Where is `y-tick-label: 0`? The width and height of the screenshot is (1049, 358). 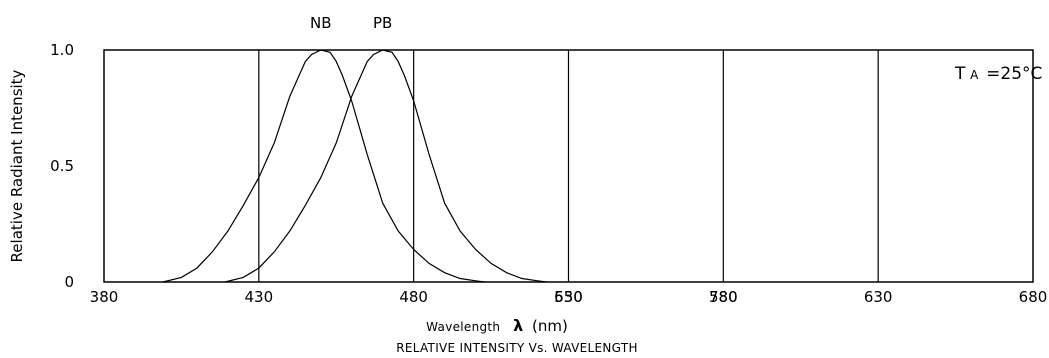 y-tick-label: 0 is located at coordinates (69, 282).